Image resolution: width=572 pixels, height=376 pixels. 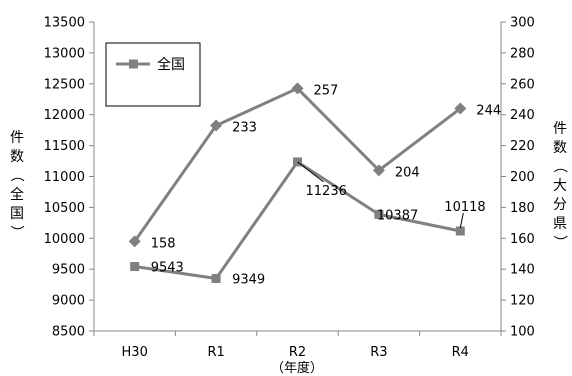 What do you see at coordinates (171, 64) in the screenshot?
I see `legend-entry: 全国` at bounding box center [171, 64].